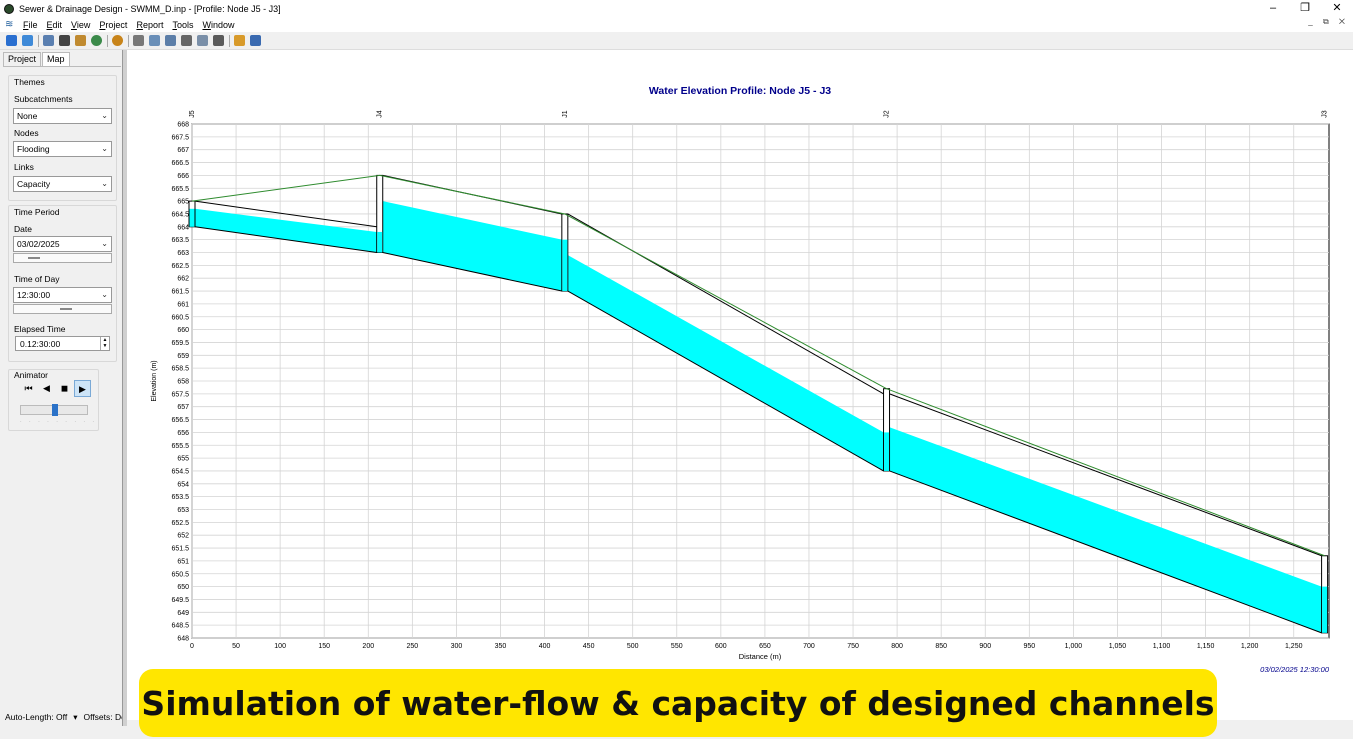  What do you see at coordinates (180, 523) in the screenshot?
I see `y-tick-label: 652.5` at bounding box center [180, 523].